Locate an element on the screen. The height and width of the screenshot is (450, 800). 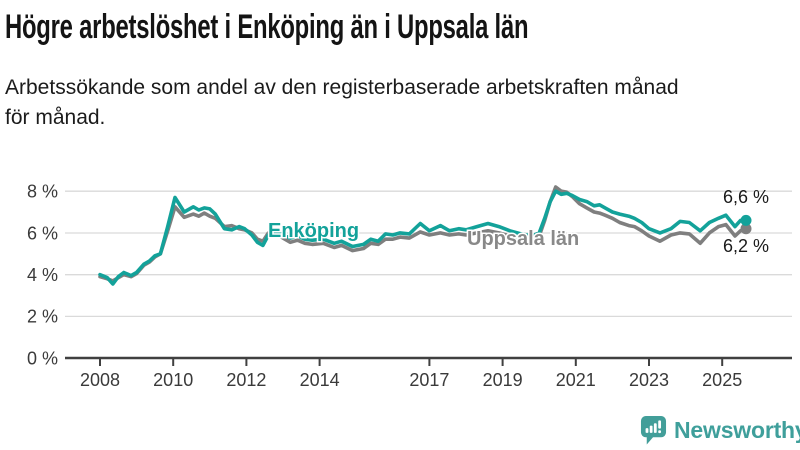
newsworthy-wordmark: Newsworthy is located at coordinates (737, 429).